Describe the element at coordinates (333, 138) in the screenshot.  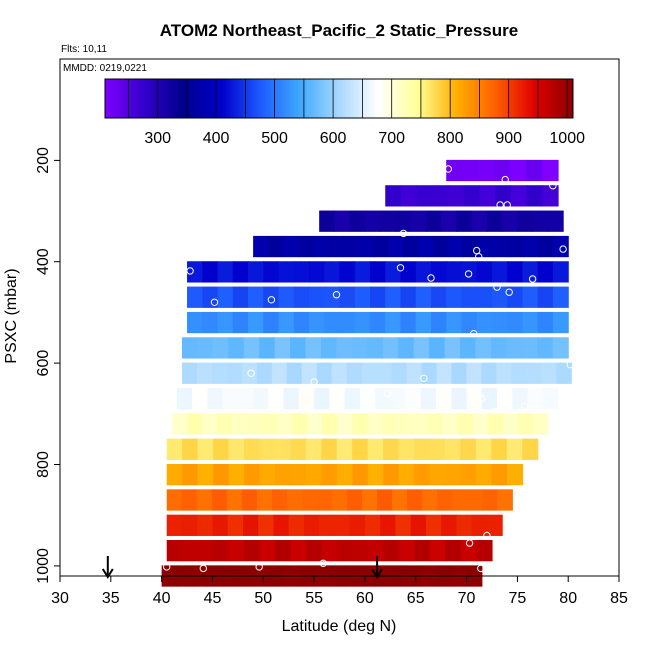
I see `colorbar-tick-label: 600` at that location.